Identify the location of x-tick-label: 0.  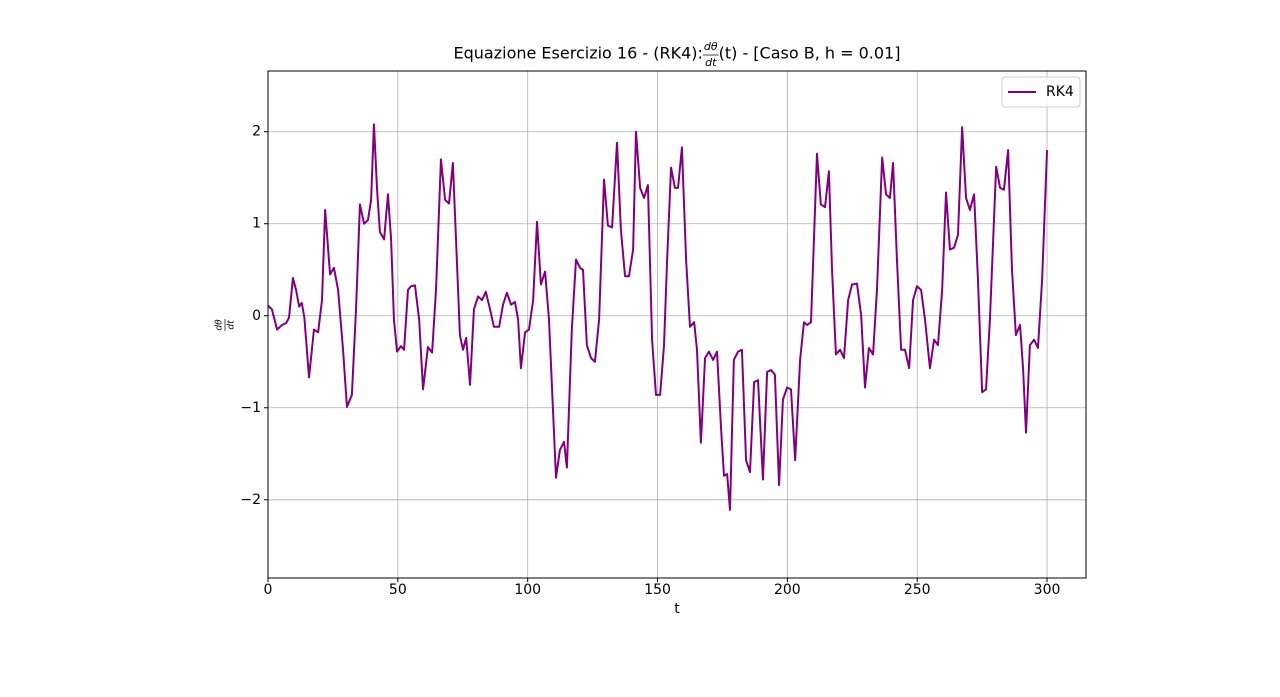
(268, 590).